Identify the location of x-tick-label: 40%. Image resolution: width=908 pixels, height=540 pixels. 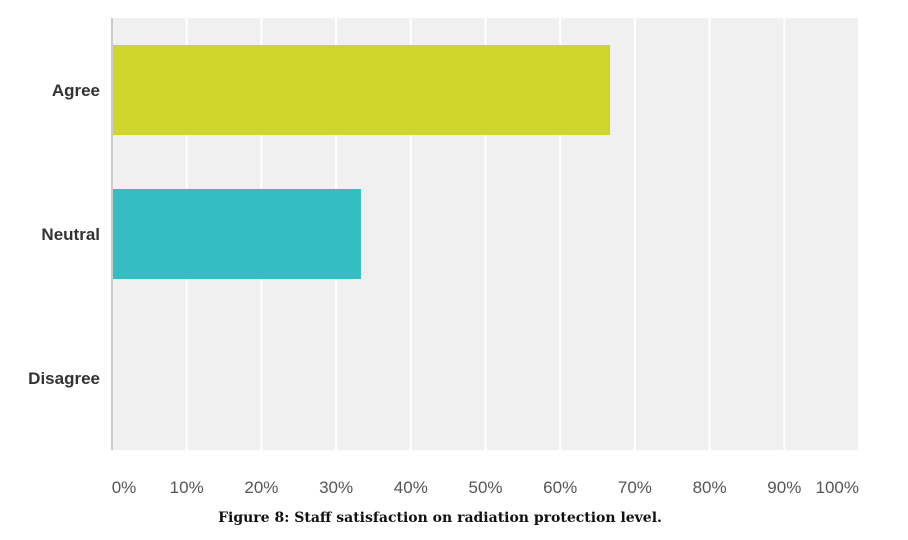
(411, 487).